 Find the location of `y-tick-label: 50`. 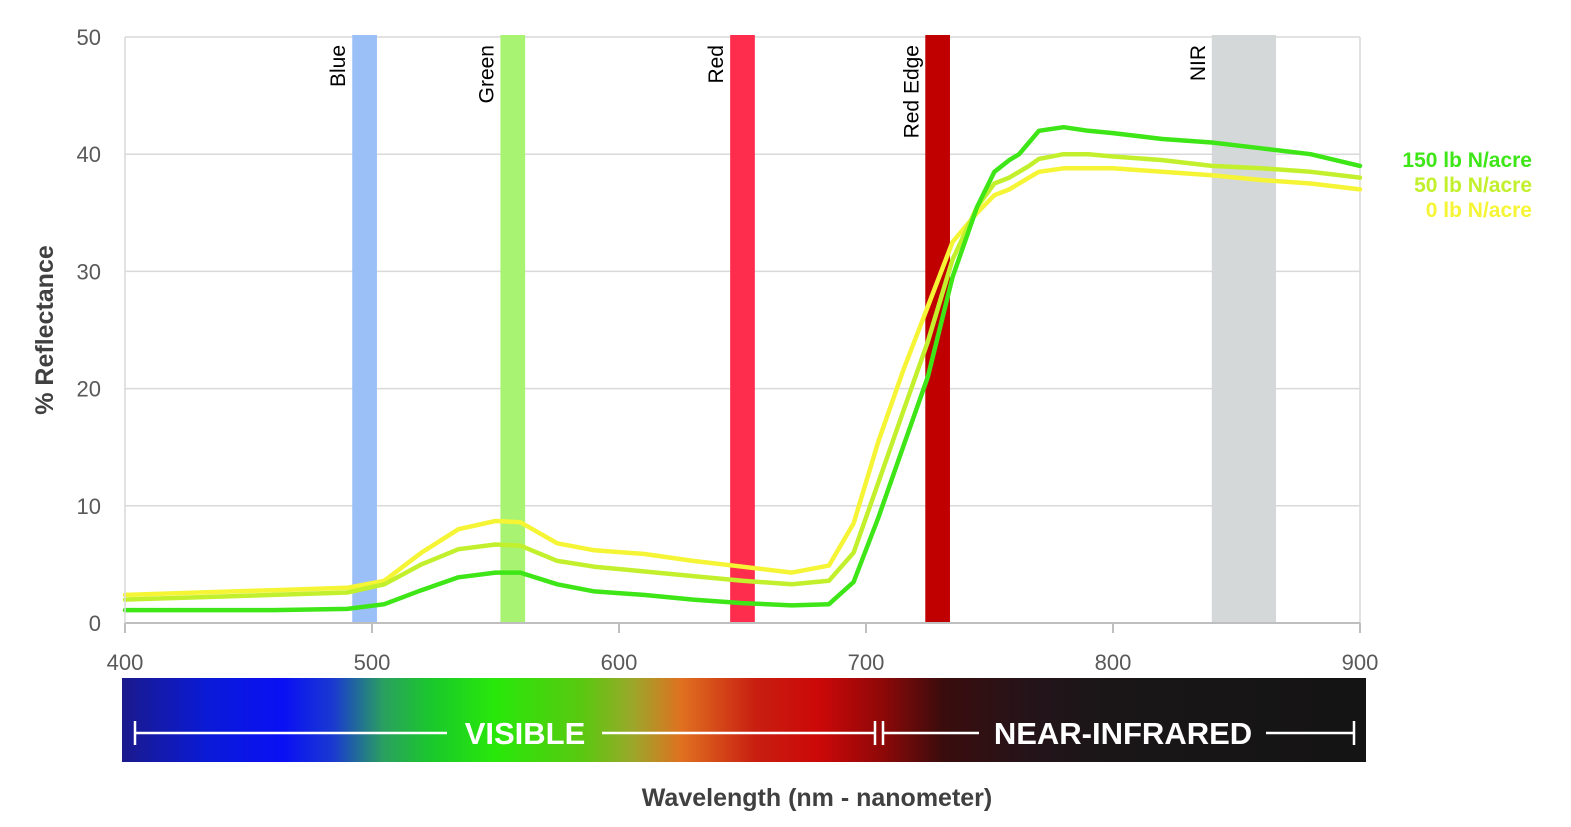

y-tick-label: 50 is located at coordinates (89, 37).